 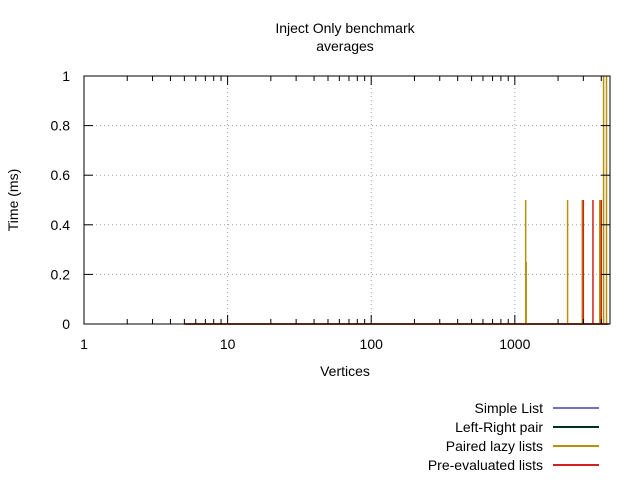 I want to click on y-tick-label: 0.6, so click(x=61, y=175).